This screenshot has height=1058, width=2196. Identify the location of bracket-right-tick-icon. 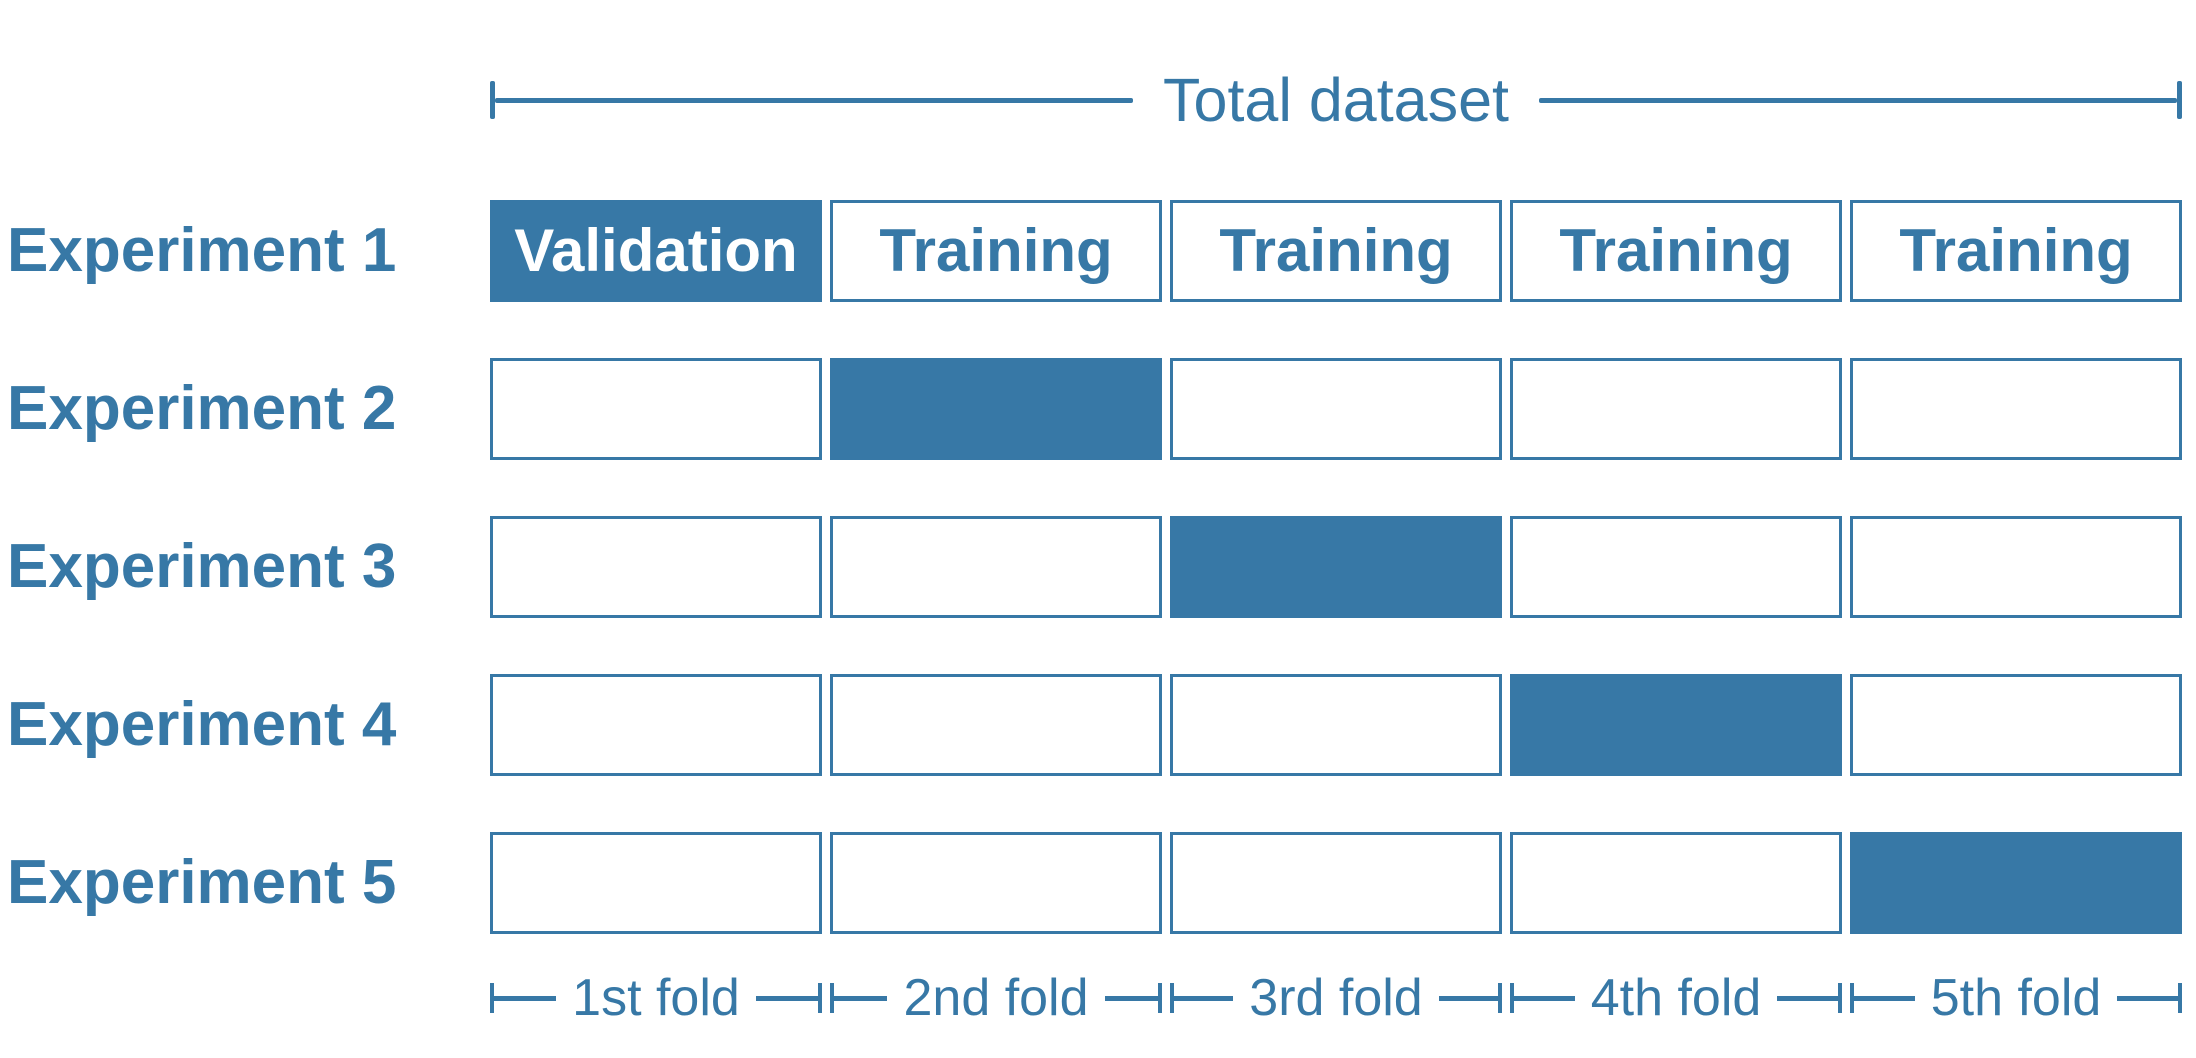
(2179, 100).